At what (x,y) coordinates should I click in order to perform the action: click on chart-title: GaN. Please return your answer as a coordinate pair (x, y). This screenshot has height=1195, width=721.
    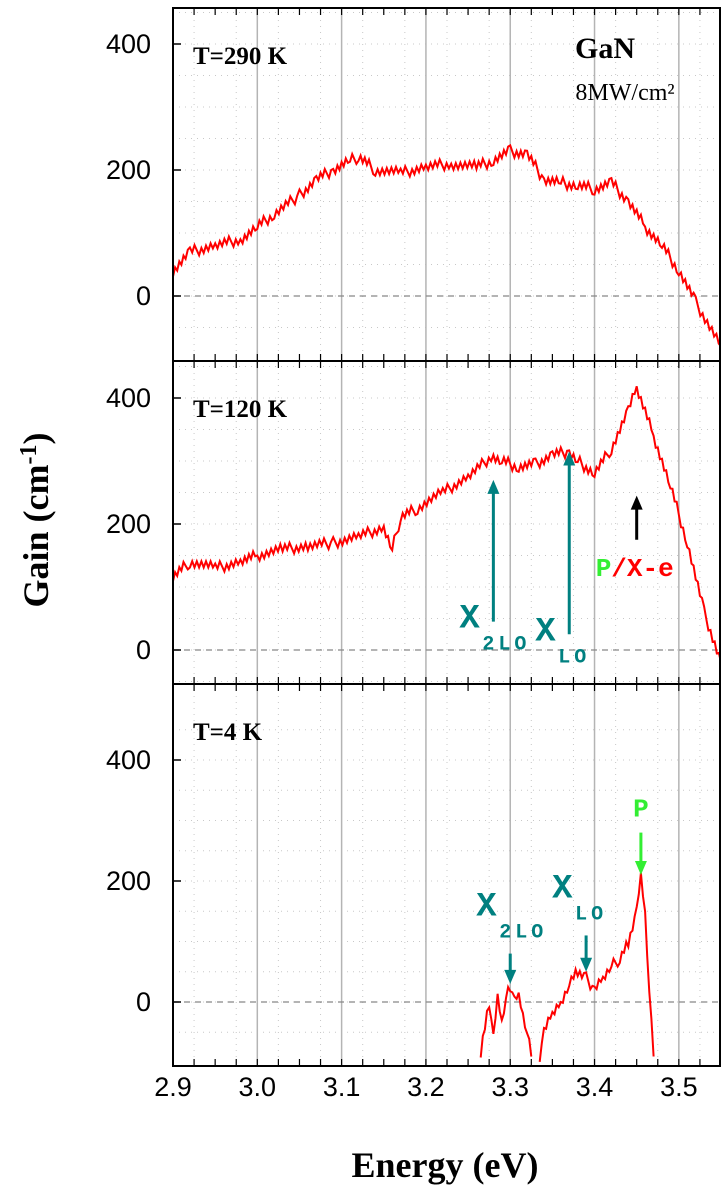
    Looking at the image, I should click on (605, 48).